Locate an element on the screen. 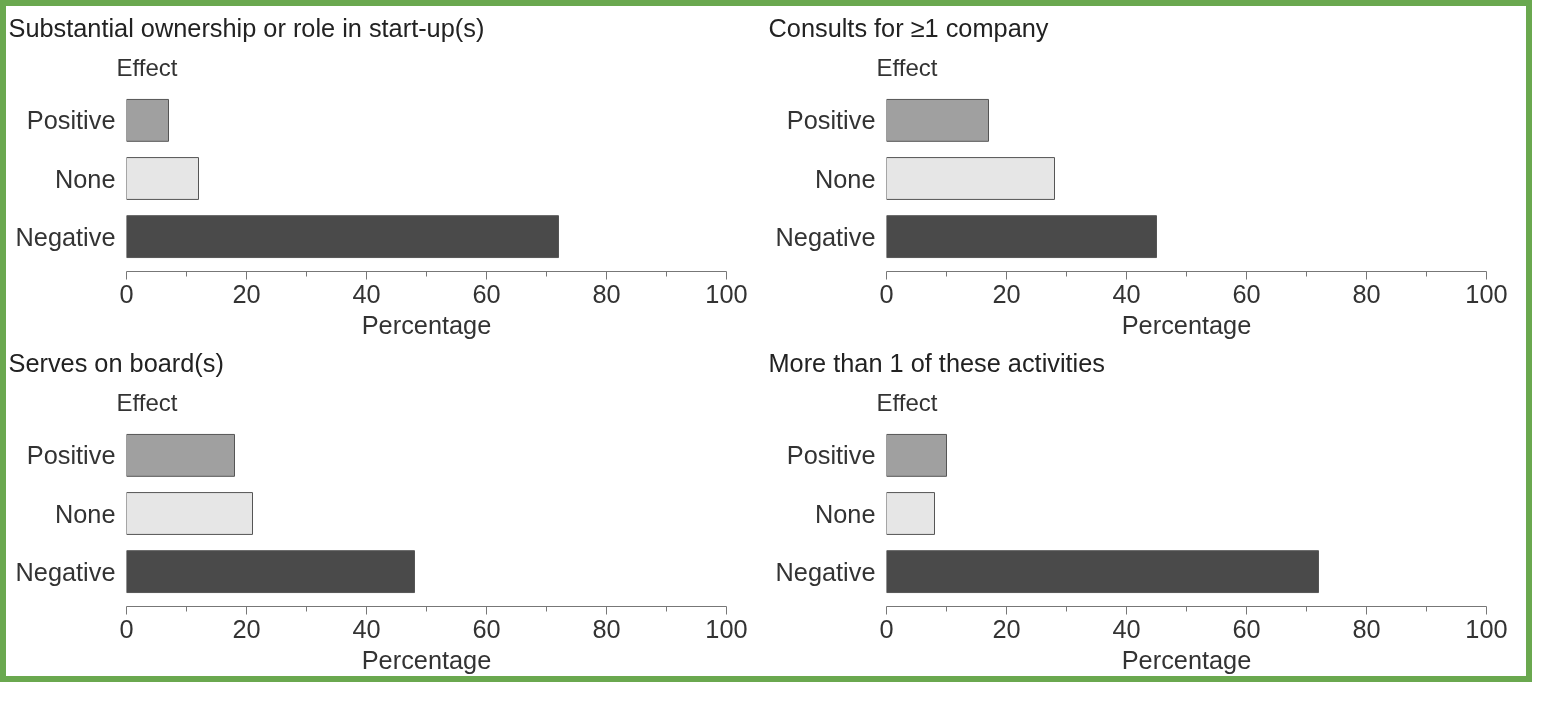 Image resolution: width=1559 pixels, height=710 pixels. chart-title: Substantial ownership or role in start-up(s) is located at coordinates (246, 27).